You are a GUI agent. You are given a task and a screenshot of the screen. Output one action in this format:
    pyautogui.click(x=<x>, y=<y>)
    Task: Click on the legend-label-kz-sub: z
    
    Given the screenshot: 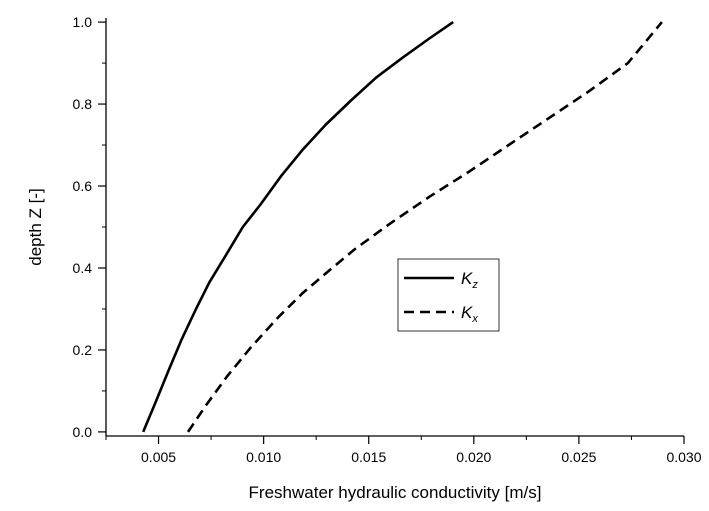 What is the action you would take?
    pyautogui.click(x=474, y=285)
    